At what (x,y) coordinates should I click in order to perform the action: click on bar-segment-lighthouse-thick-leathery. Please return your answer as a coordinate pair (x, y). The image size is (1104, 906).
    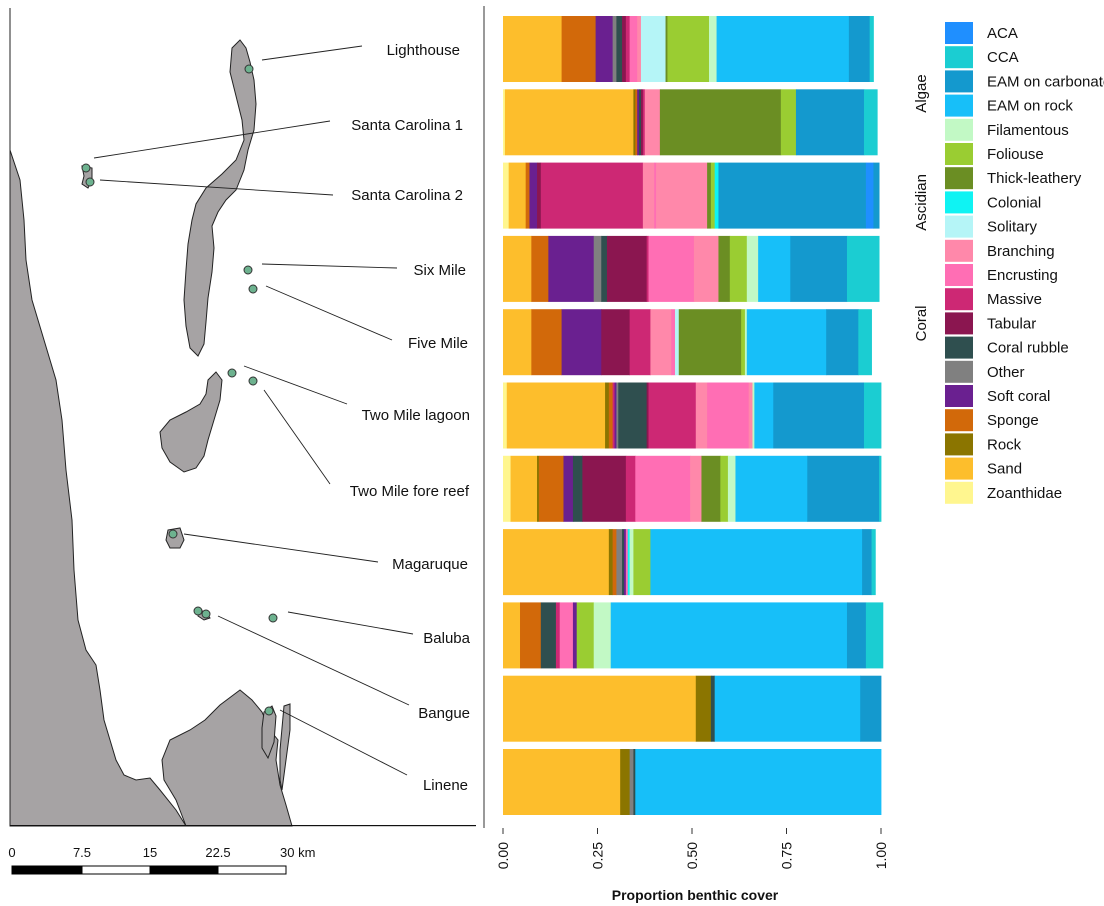
    Looking at the image, I should click on (666, 49).